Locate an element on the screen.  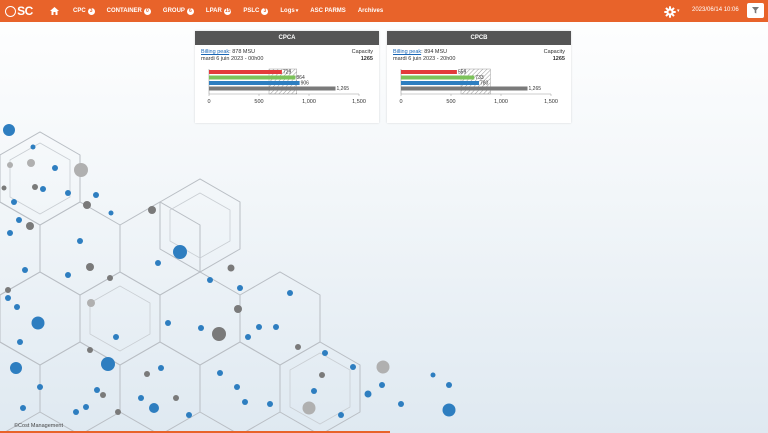
gear-chevron-down-icon: ▾ is located at coordinates (678, 11).